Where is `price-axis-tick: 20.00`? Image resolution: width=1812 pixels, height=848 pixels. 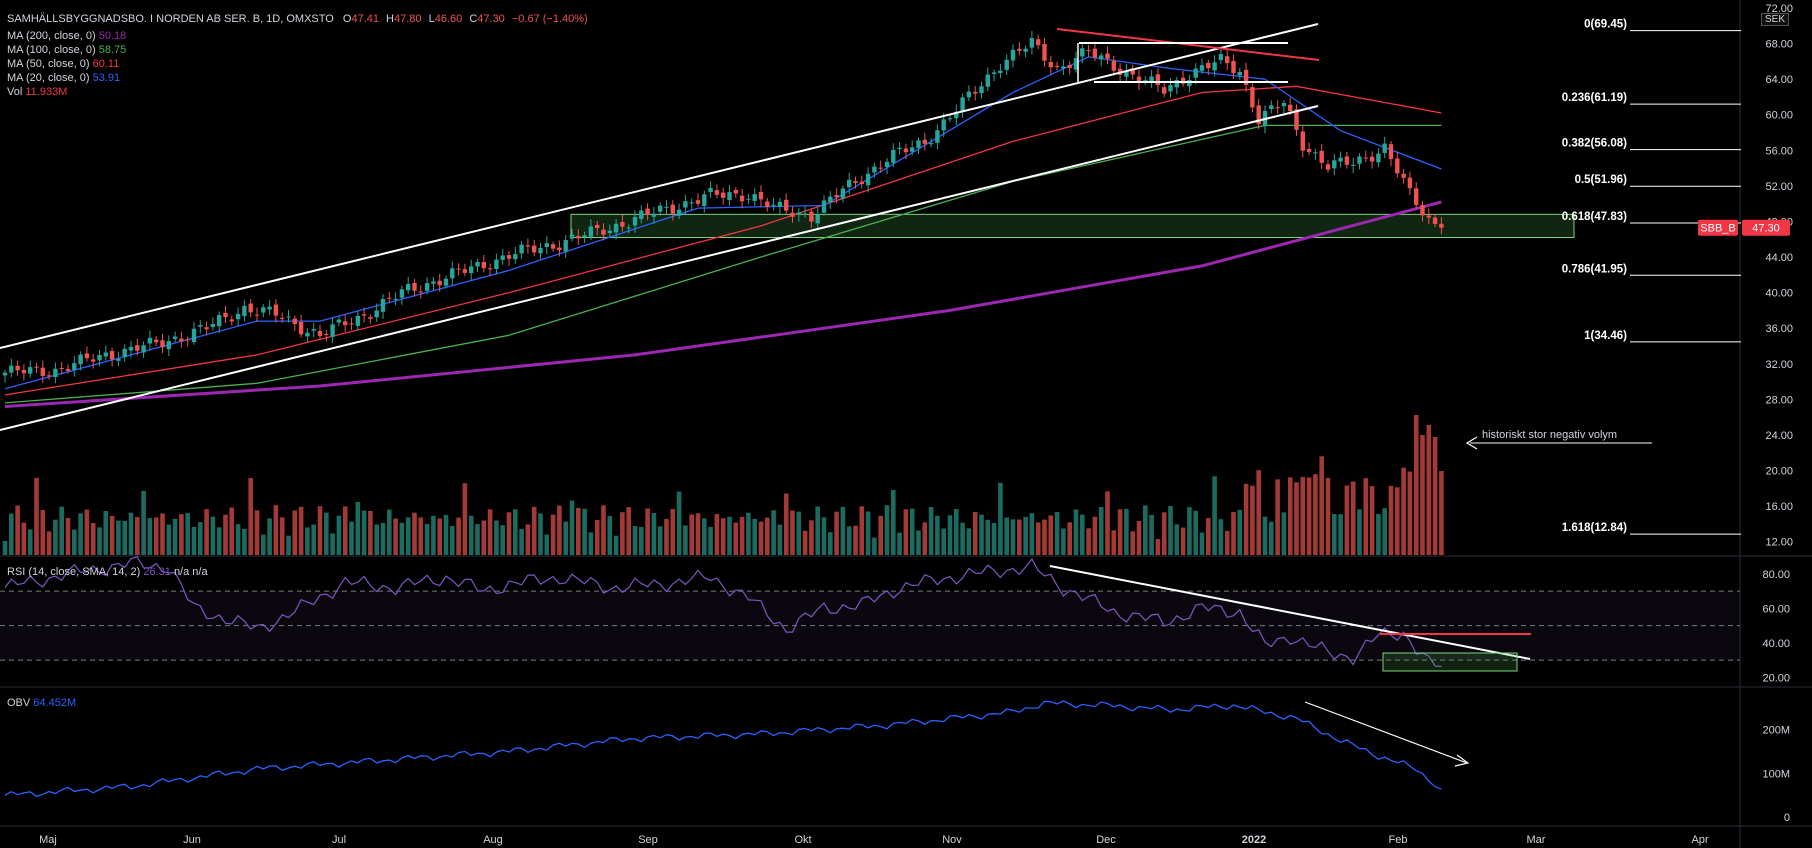 price-axis-tick: 20.00 is located at coordinates (1779, 472).